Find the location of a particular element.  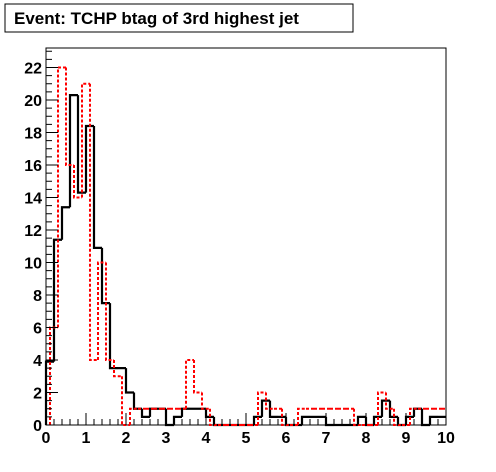

x-tick-label: 9 is located at coordinates (406, 438).